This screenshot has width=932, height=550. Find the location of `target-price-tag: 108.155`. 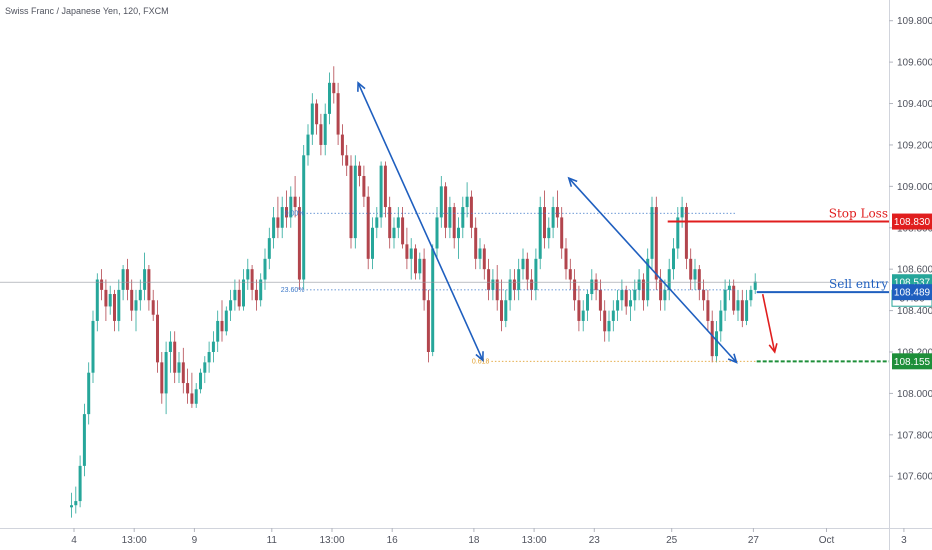

target-price-tag: 108.155 is located at coordinates (912, 362).